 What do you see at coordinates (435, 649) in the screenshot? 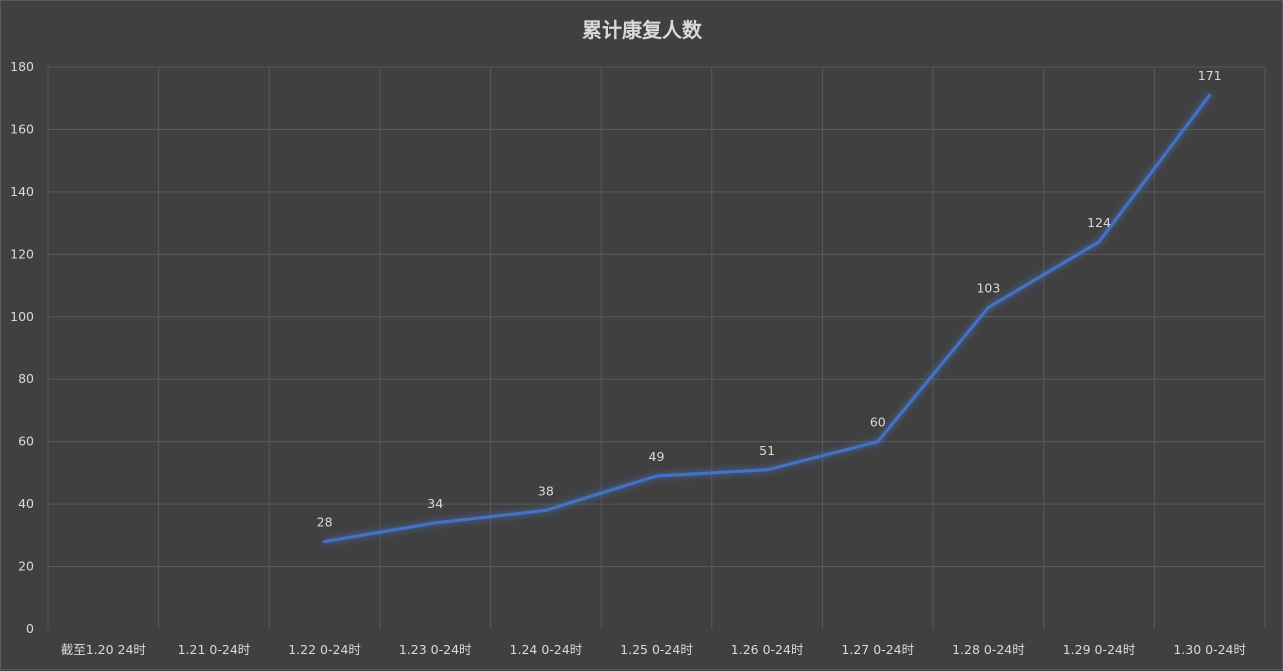
I see `x-tick-label: 1.23 0-24时` at bounding box center [435, 649].